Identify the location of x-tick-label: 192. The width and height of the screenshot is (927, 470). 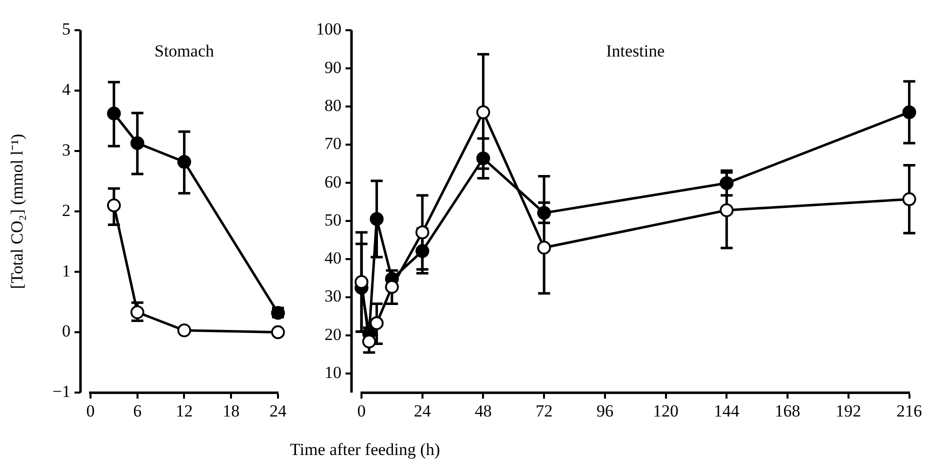
(849, 410).